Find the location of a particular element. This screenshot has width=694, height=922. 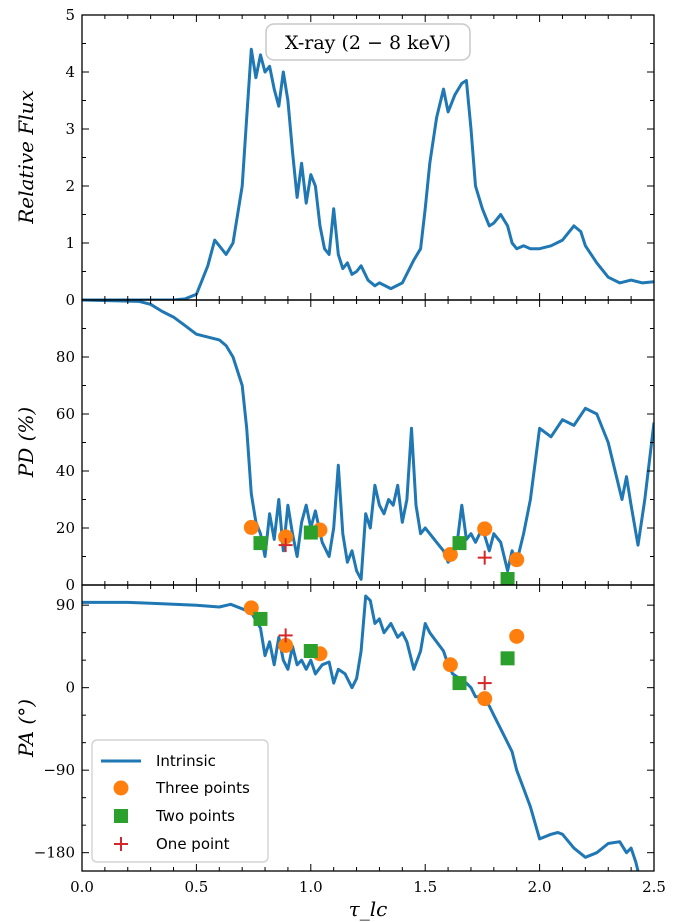

flux-ytick-label: 5 is located at coordinates (70, 15).